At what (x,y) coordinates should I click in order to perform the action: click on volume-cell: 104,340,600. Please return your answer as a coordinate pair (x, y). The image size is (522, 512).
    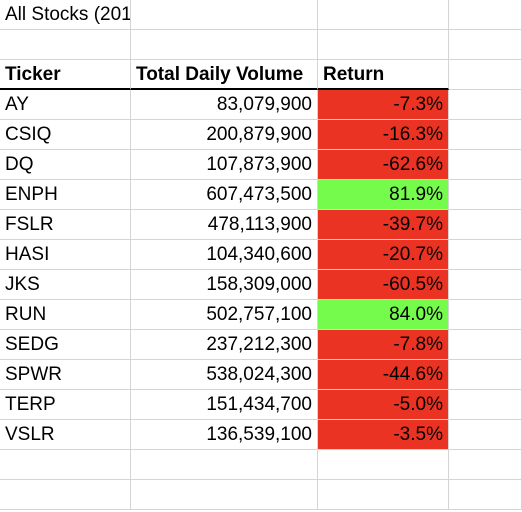
    Looking at the image, I should click on (224, 255).